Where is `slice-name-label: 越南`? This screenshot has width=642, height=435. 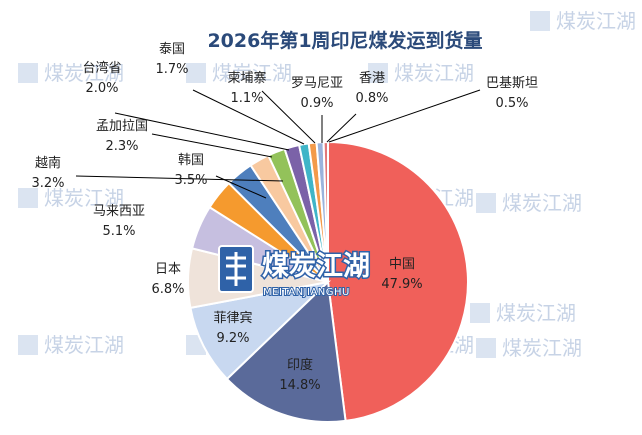
slice-name-label: 越南 is located at coordinates (48, 163).